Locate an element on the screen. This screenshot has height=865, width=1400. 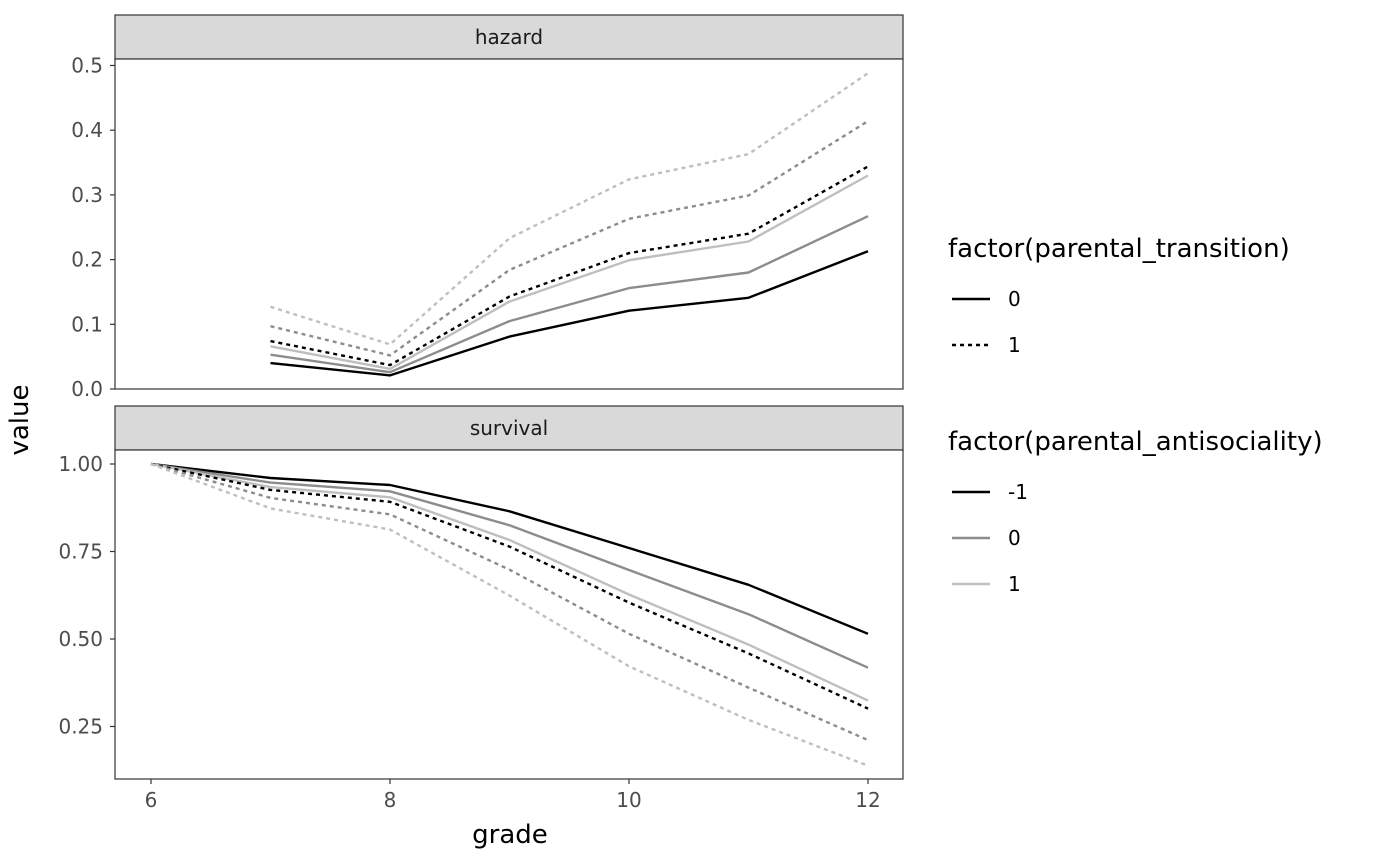
x-tick-label: 10 is located at coordinates (628, 800).